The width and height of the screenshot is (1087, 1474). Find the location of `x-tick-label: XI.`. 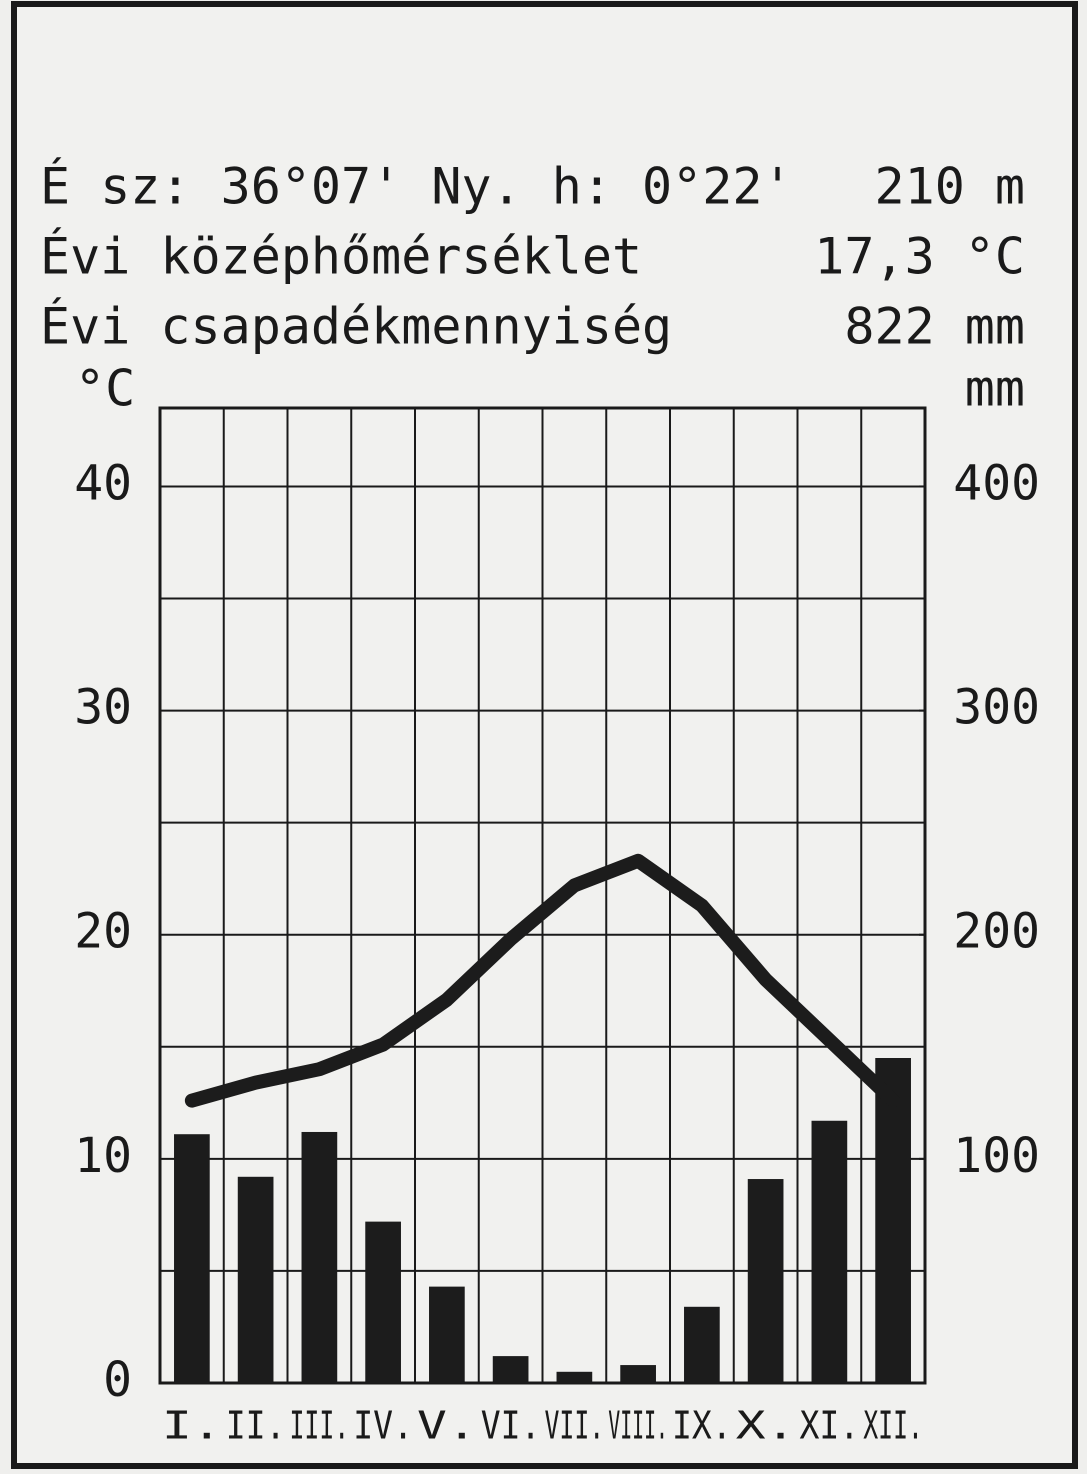

x-tick-label: XI. is located at coordinates (830, 1426).